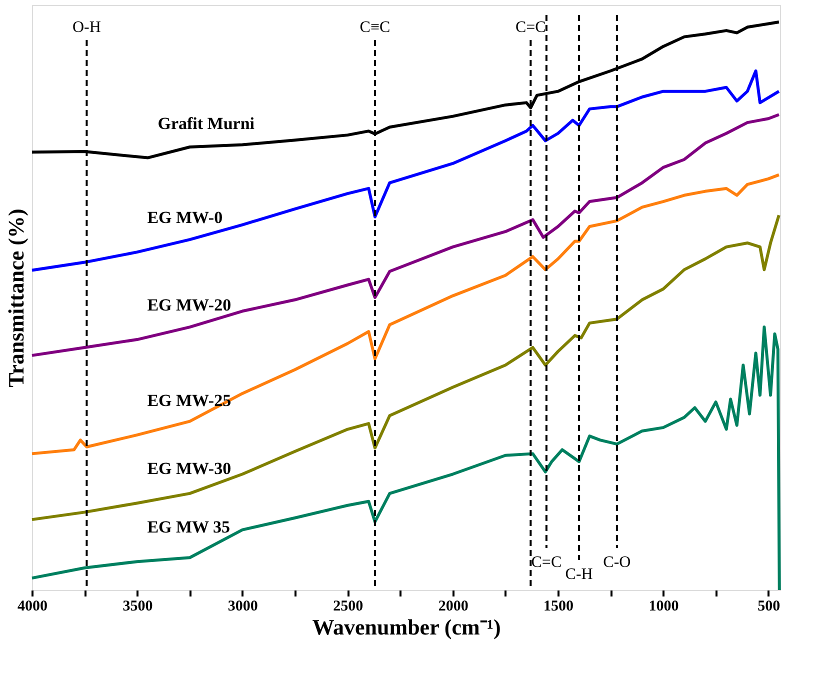 The width and height of the screenshot is (818, 677). What do you see at coordinates (375, 27) in the screenshot?
I see `ref-line-label: C≡C` at bounding box center [375, 27].